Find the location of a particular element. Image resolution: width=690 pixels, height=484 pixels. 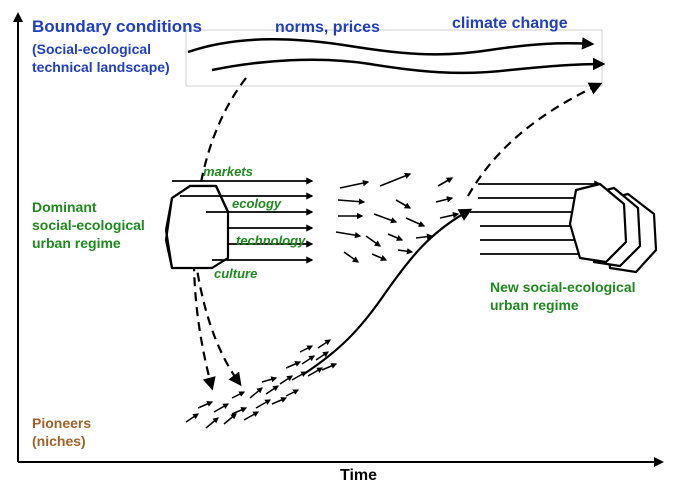

trend-climate-change: climate change is located at coordinates (510, 23).